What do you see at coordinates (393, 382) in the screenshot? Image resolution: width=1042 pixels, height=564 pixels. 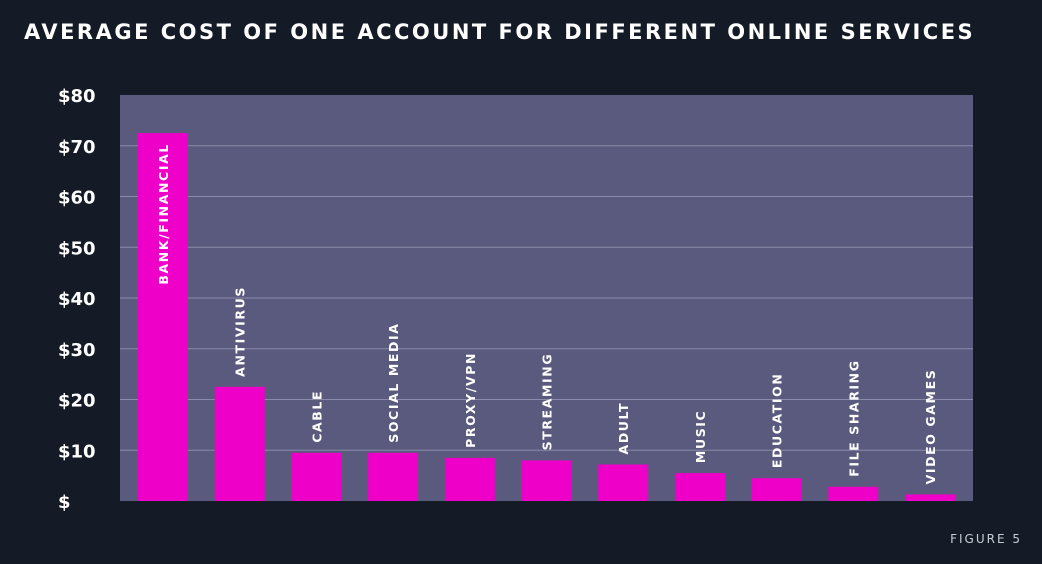 I see `bar-category-label: SOCIAL MEDIA` at bounding box center [393, 382].